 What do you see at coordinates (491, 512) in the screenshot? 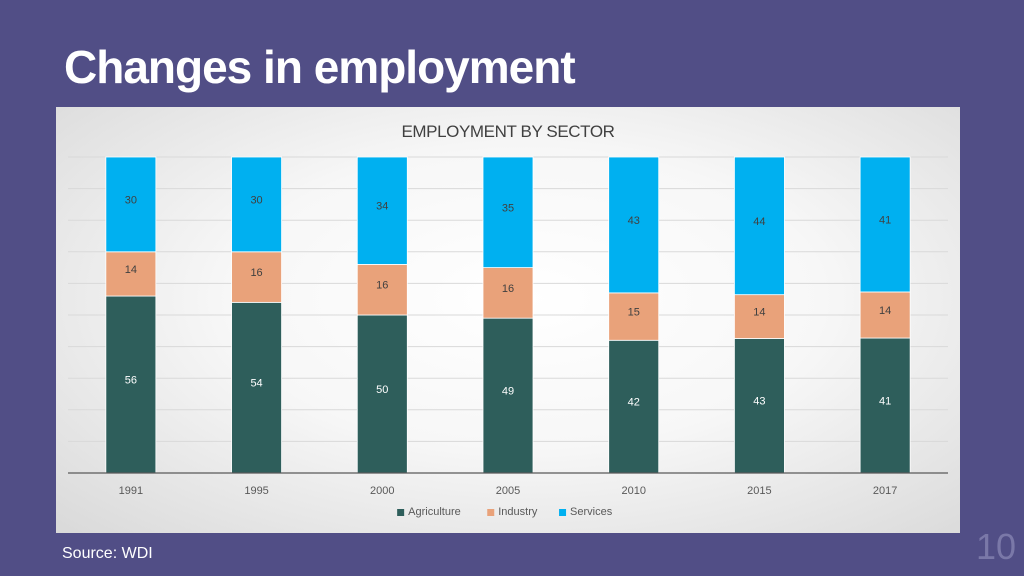
I see `legend-swatch-industry` at bounding box center [491, 512].